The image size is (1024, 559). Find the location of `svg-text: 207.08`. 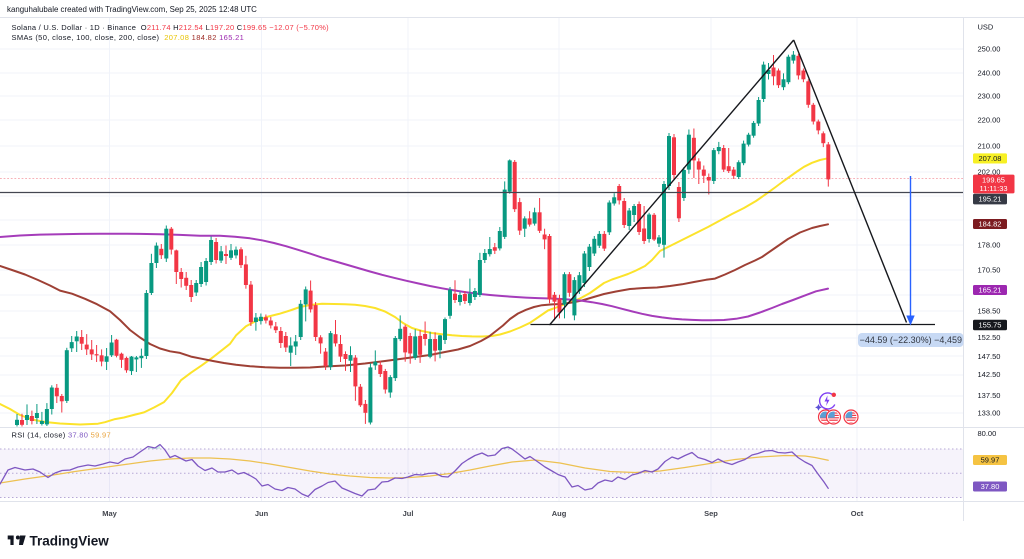

svg-text: 207.08 is located at coordinates (990, 158).